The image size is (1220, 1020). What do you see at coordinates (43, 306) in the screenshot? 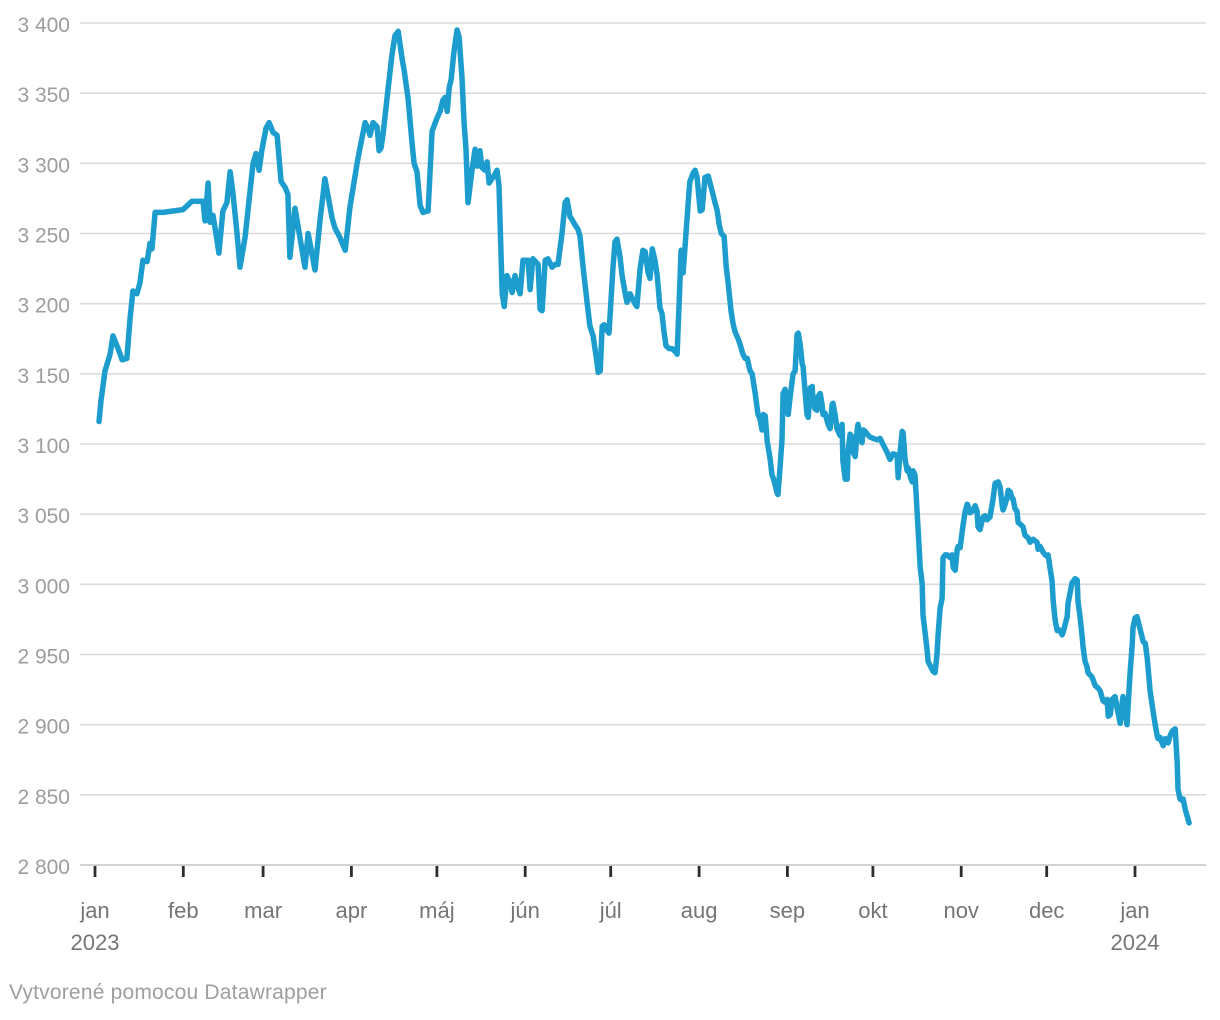
I see `y-tick-label: 3 200` at bounding box center [43, 306].